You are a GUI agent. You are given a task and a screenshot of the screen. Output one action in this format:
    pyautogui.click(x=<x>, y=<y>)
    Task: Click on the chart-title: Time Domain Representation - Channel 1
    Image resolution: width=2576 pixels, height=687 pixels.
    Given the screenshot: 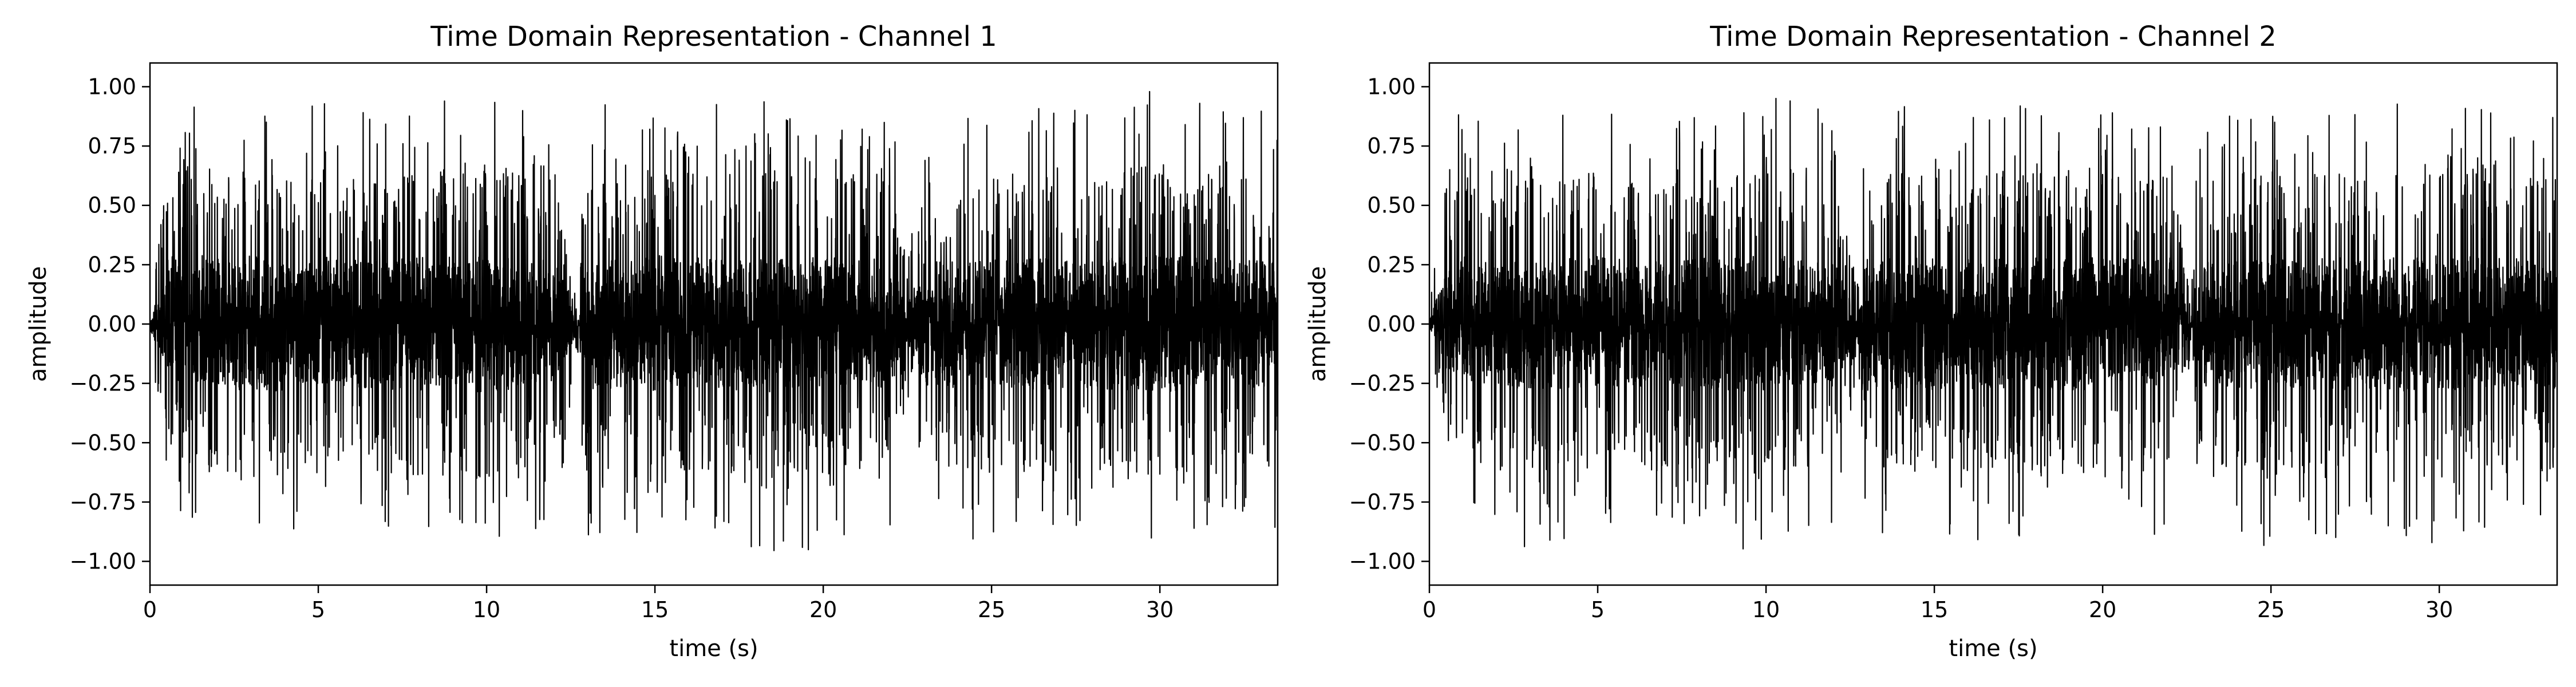 What is the action you would take?
    pyautogui.click(x=713, y=37)
    